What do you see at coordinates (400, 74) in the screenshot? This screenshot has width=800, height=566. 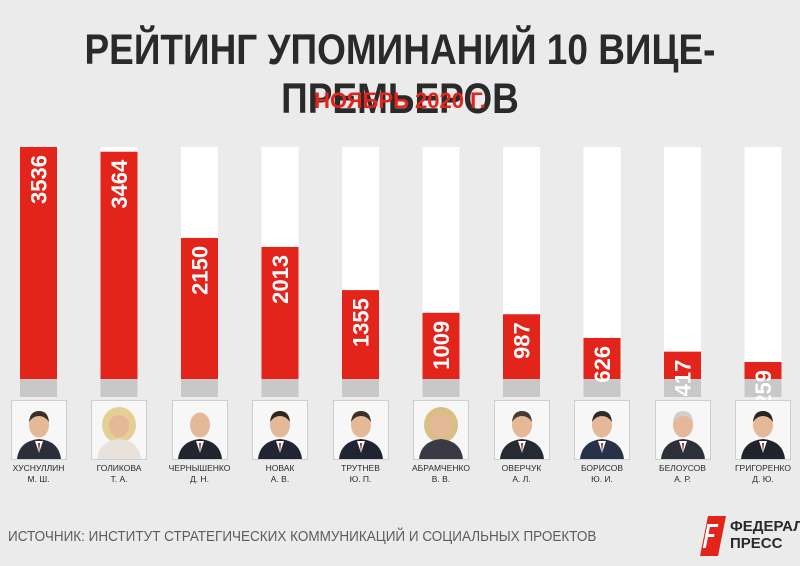 I see `chart-title: РЕЙТИНГ УПОМИНАНИЙ 10 ВИЦЕ-ПРЕМЬЕРОВ` at bounding box center [400, 74].